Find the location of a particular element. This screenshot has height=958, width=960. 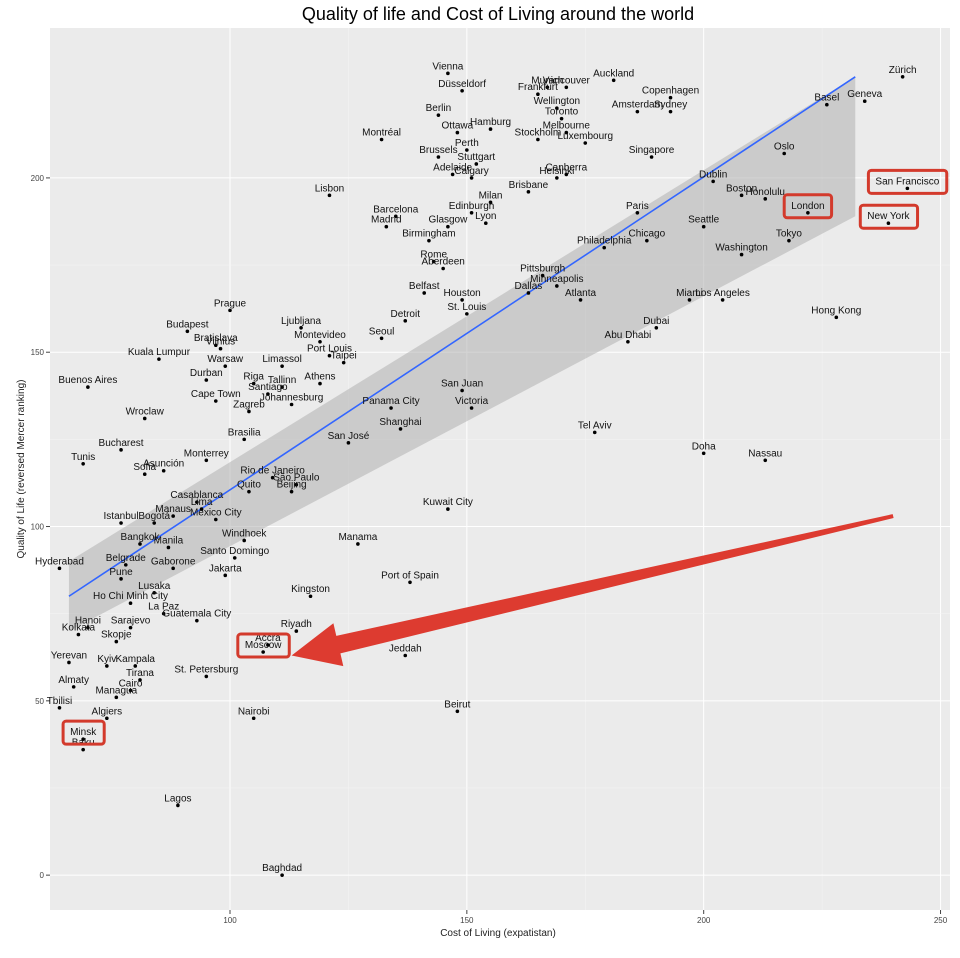

city-label: Managua is located at coordinates (116, 690).